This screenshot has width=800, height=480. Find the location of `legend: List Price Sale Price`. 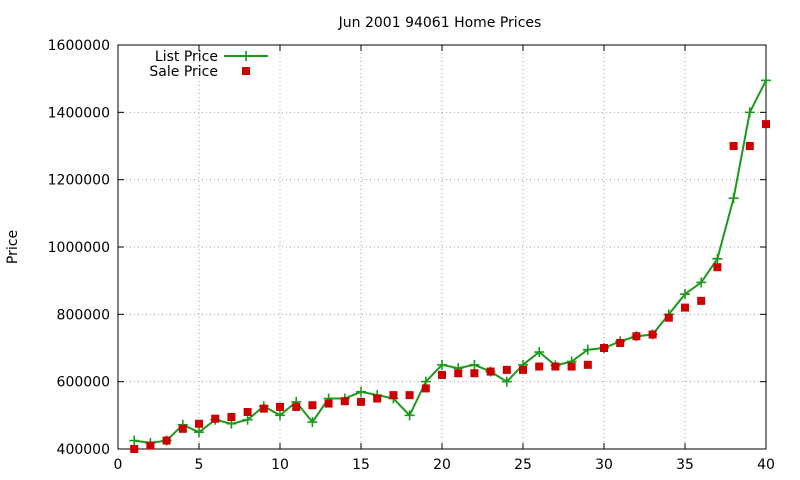

legend: List Price Sale Price is located at coordinates (208, 64).